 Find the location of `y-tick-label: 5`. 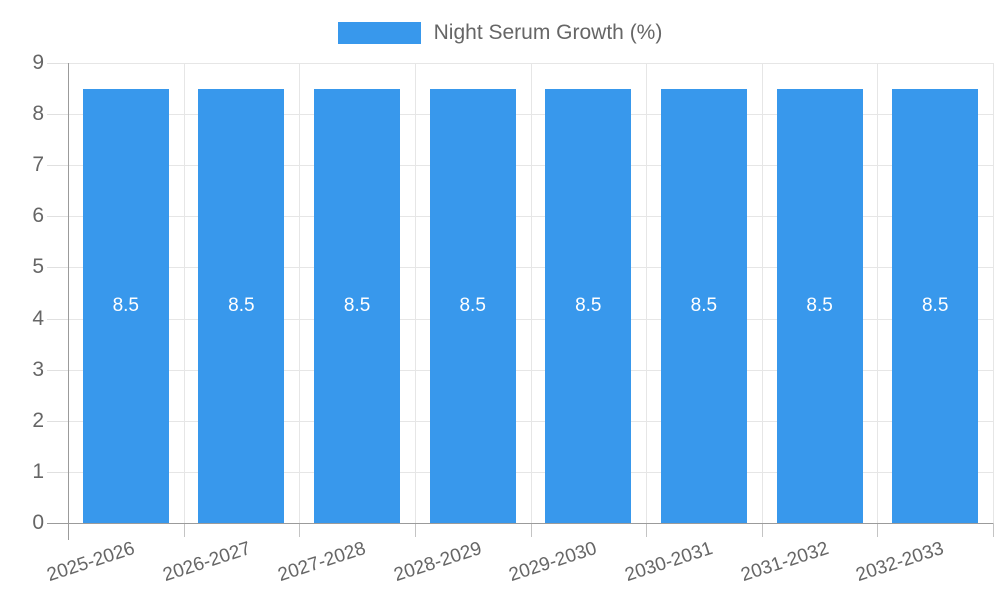

y-tick-label: 5 is located at coordinates (38, 267).